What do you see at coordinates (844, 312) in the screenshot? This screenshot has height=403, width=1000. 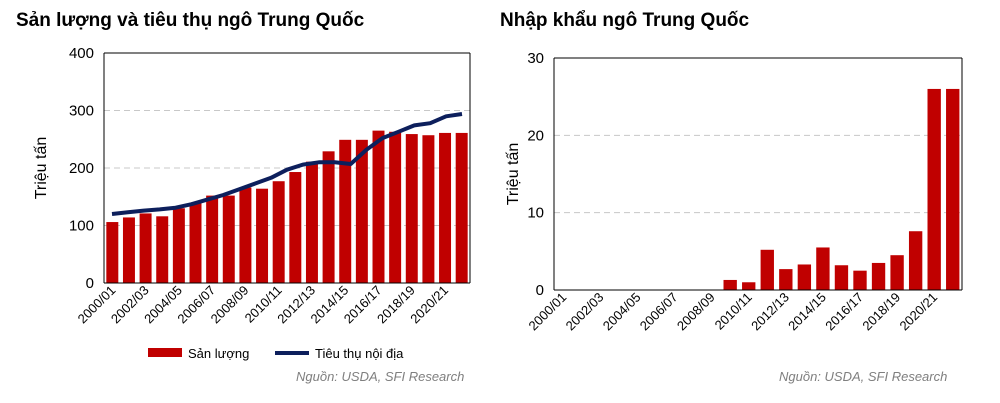 I see `x-tick-label: 2016/17` at bounding box center [844, 312].